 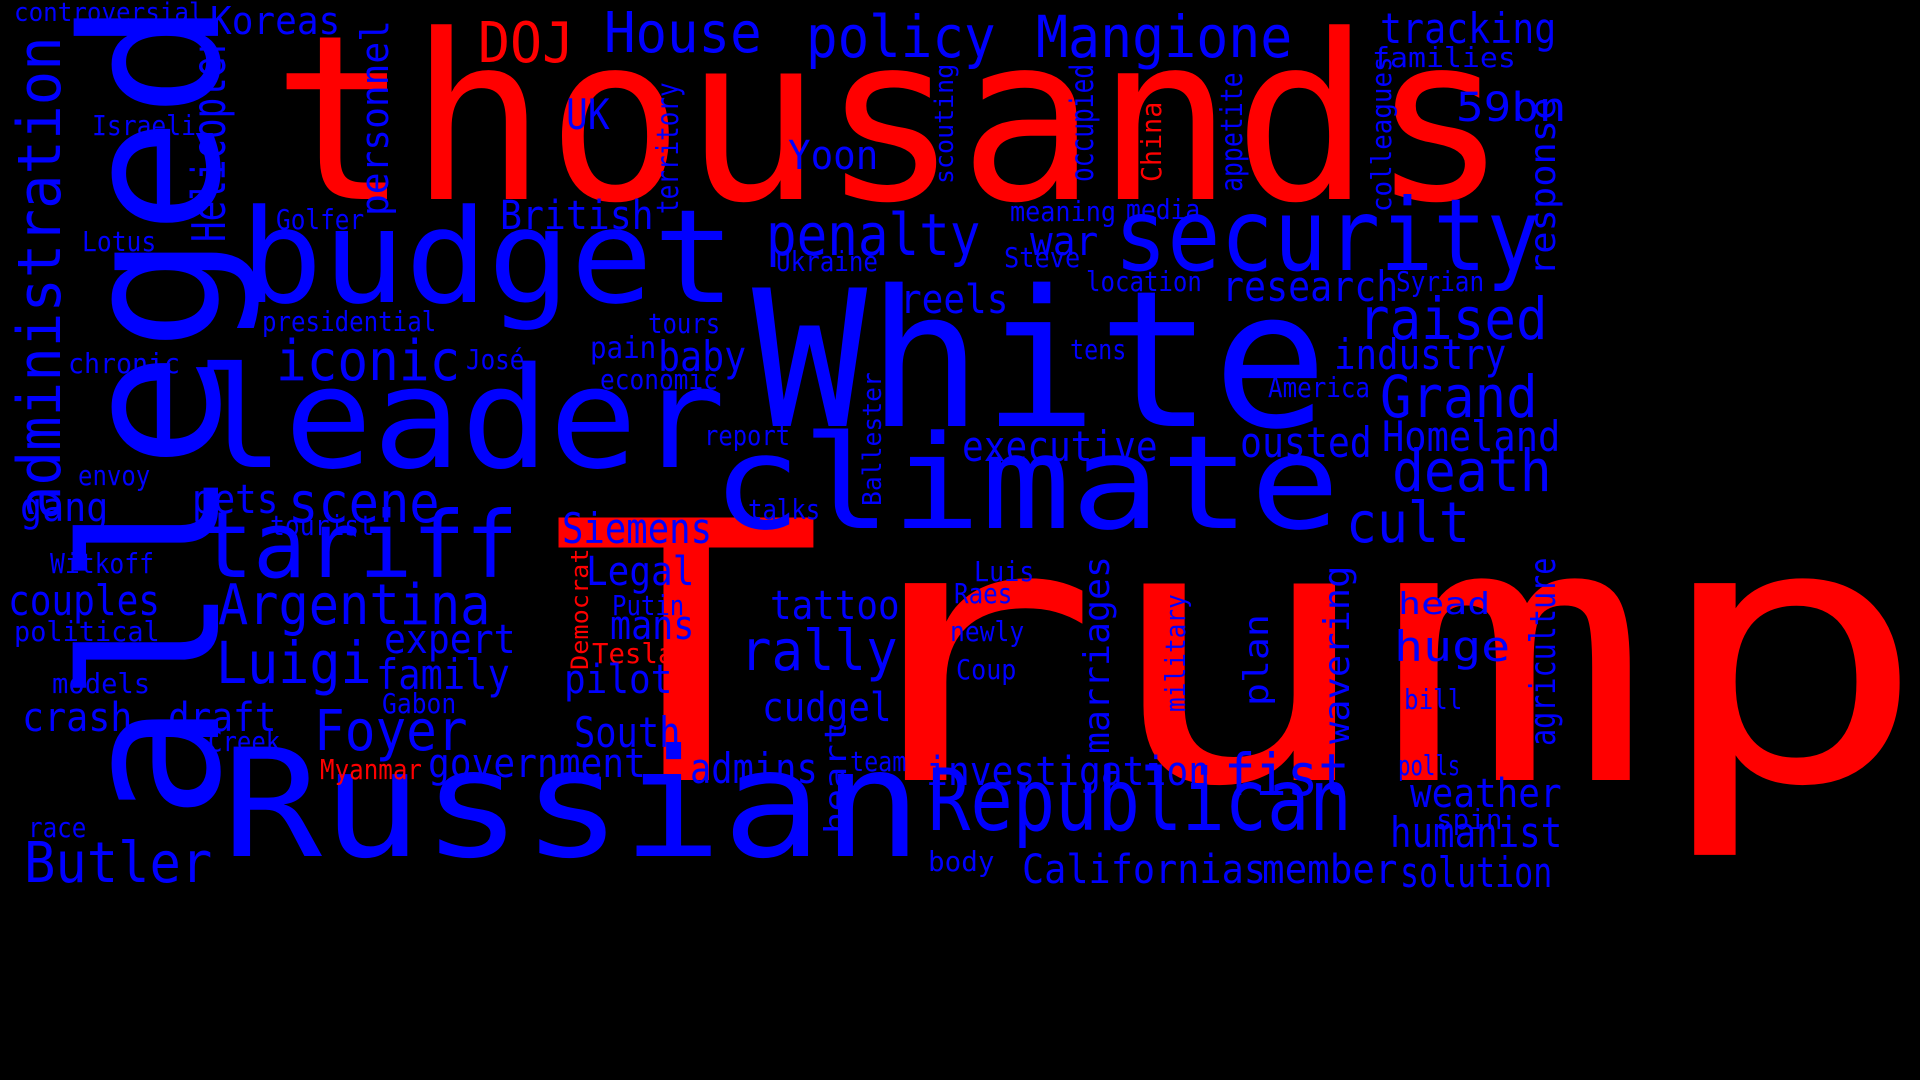 What do you see at coordinates (124, 363) in the screenshot?
I see `word-chronic: chronic` at bounding box center [124, 363].